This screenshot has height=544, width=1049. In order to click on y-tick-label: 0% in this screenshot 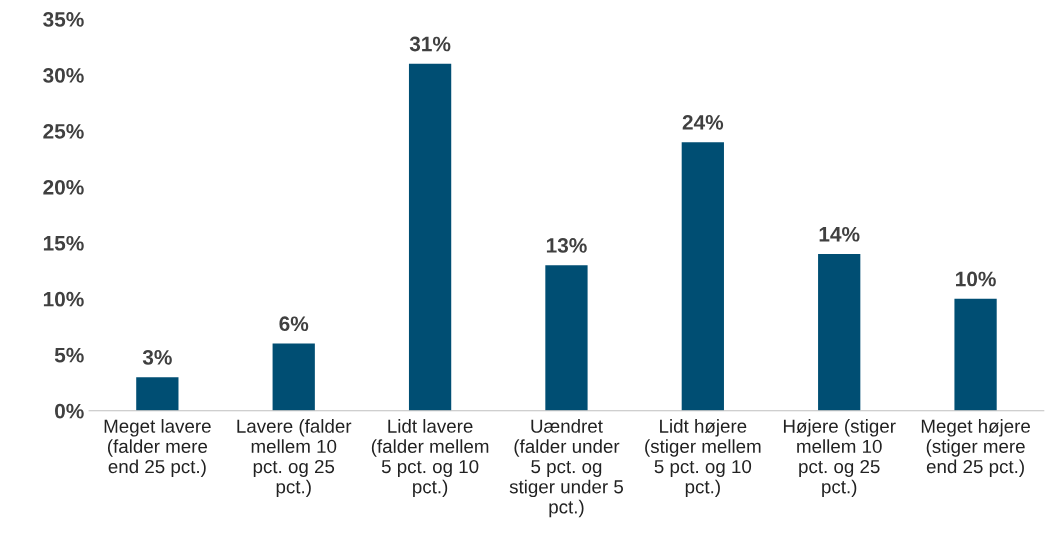, I will do `click(69, 411)`.